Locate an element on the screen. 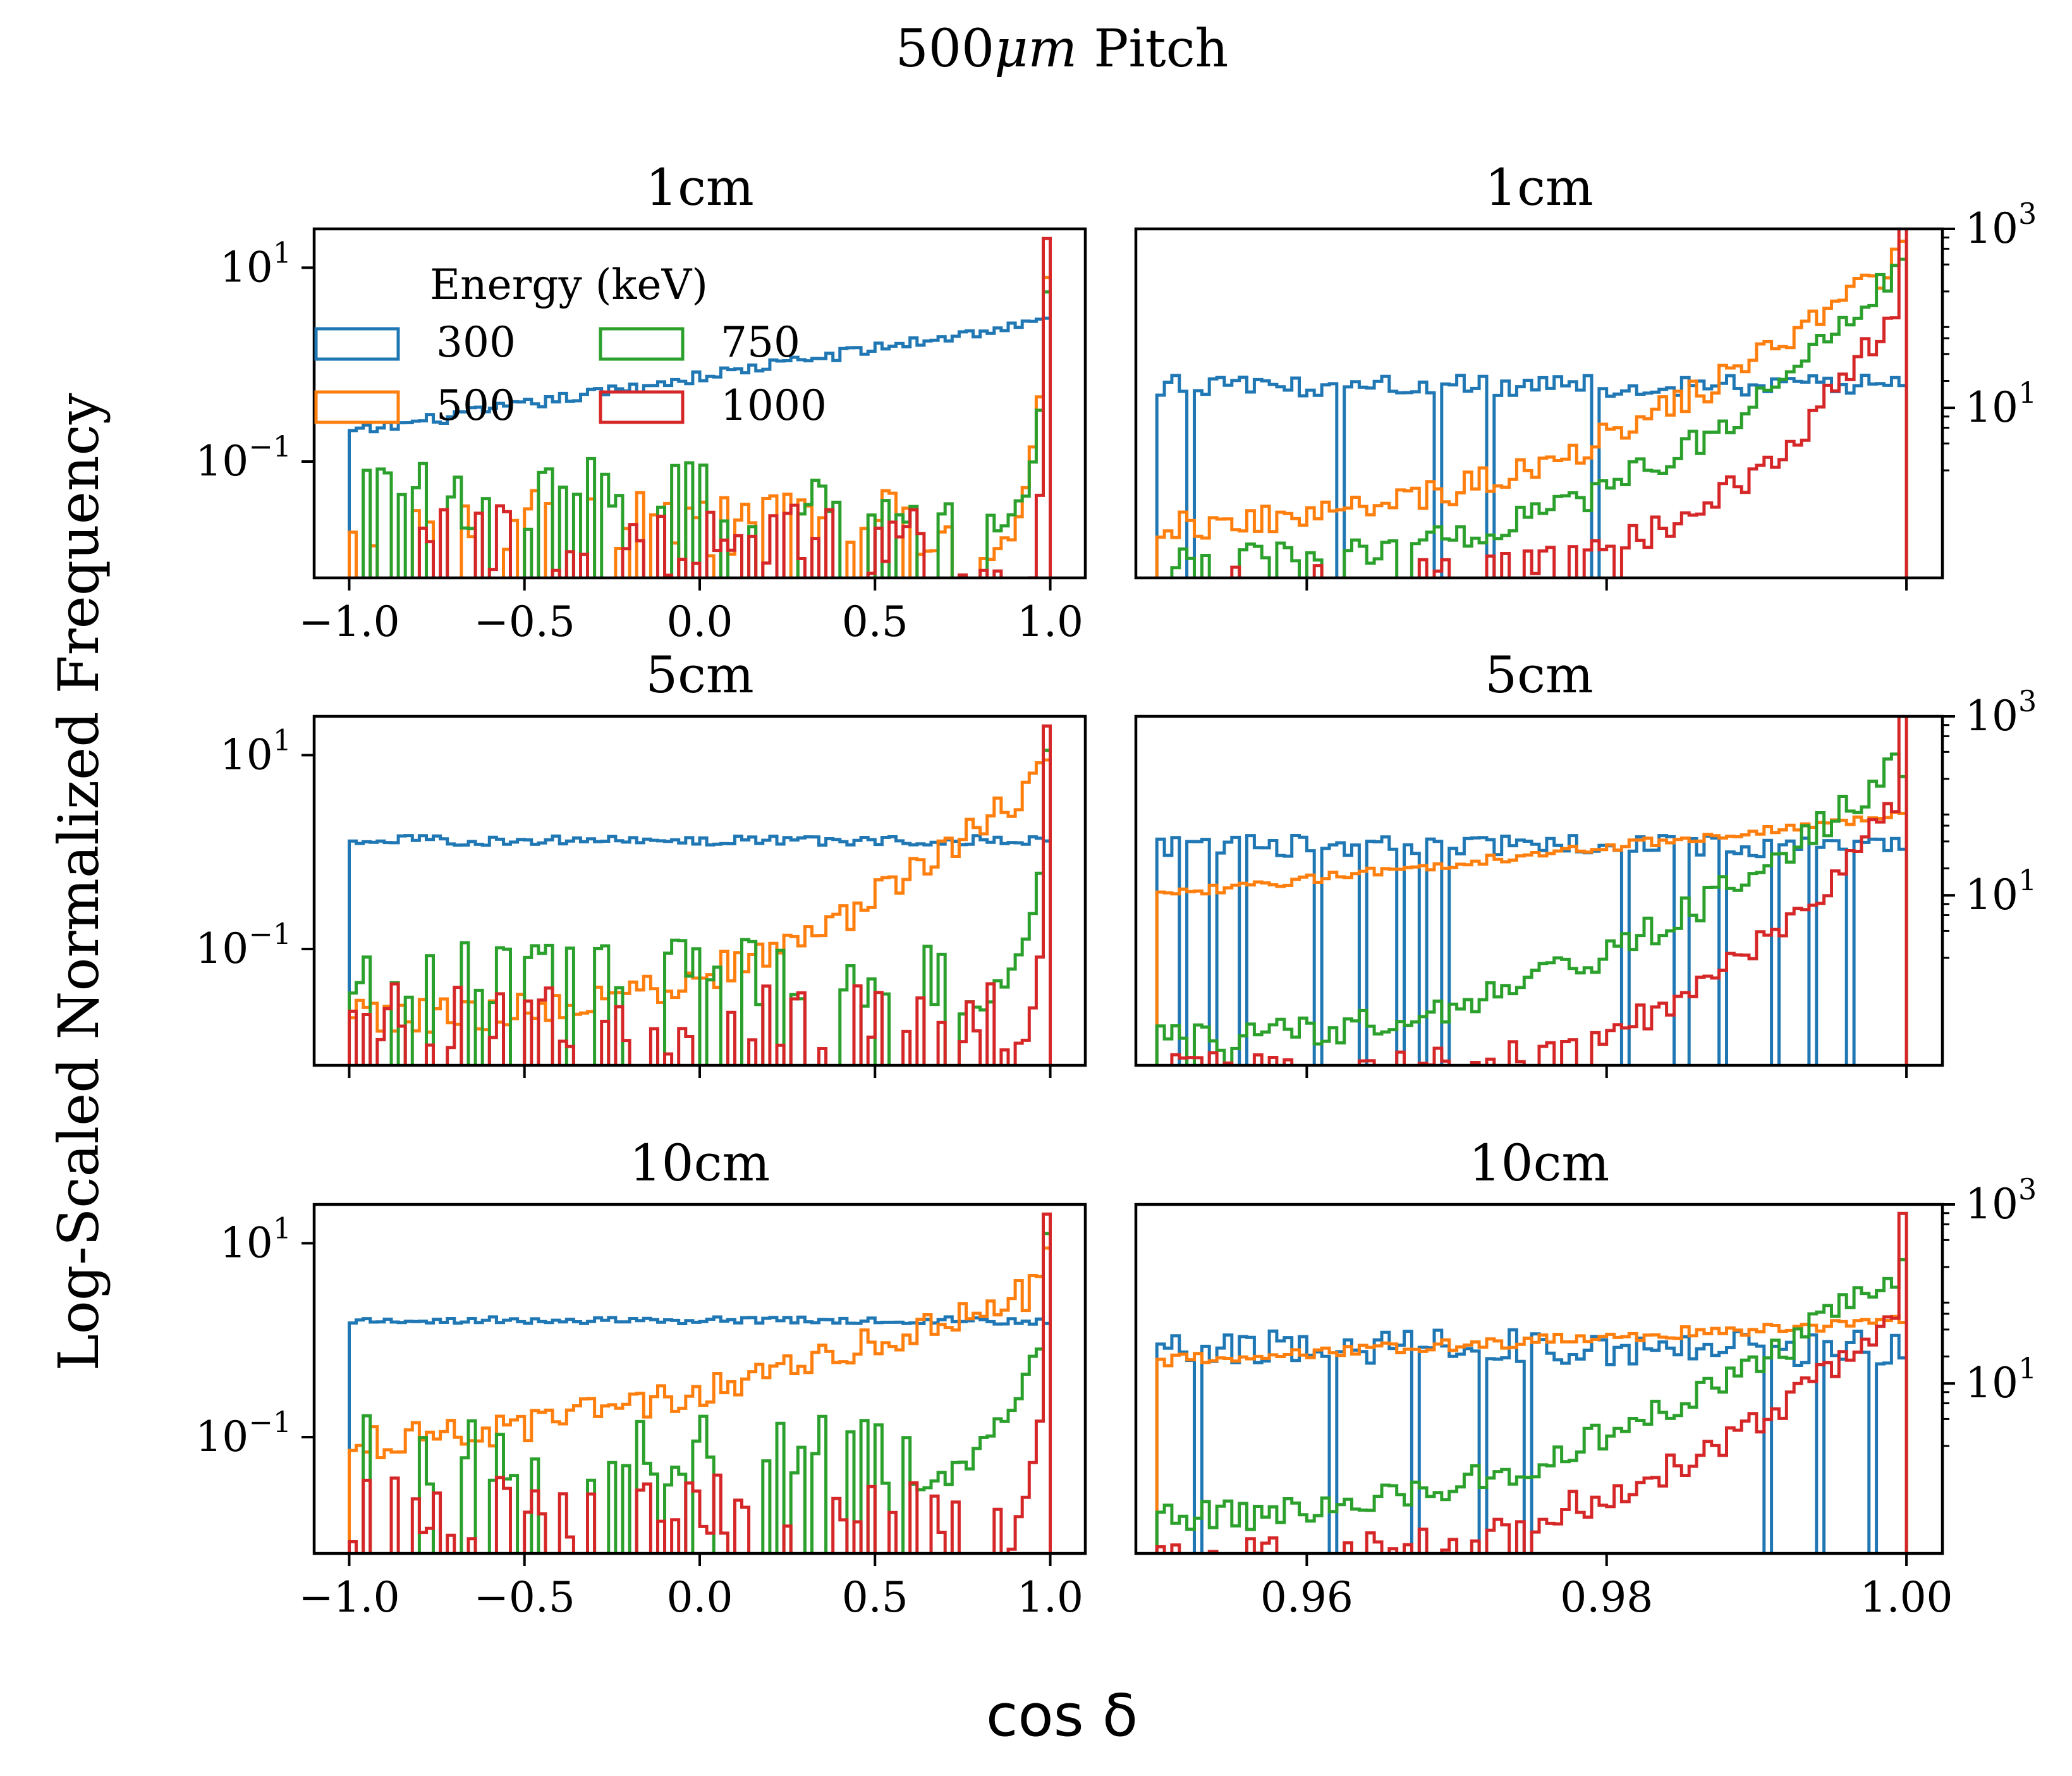 Image resolution: width=2072 pixels, height=1776 pixels. suptitle-tail: Pitch is located at coordinates (1152, 49).